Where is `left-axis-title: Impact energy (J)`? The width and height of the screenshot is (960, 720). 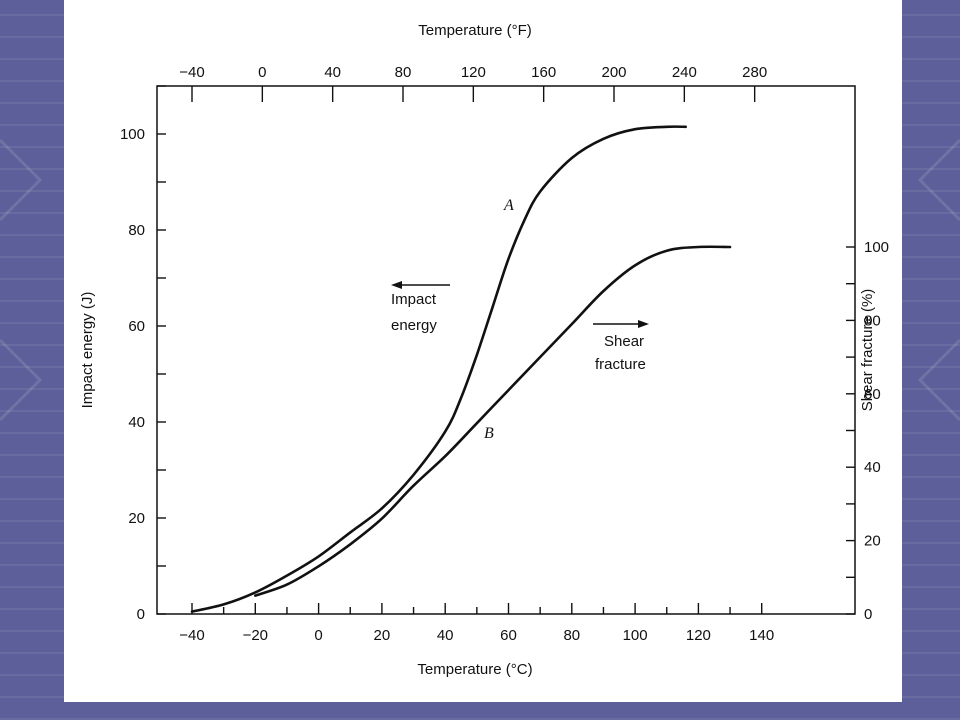 left-axis-title: Impact energy (J) is located at coordinates (87, 350).